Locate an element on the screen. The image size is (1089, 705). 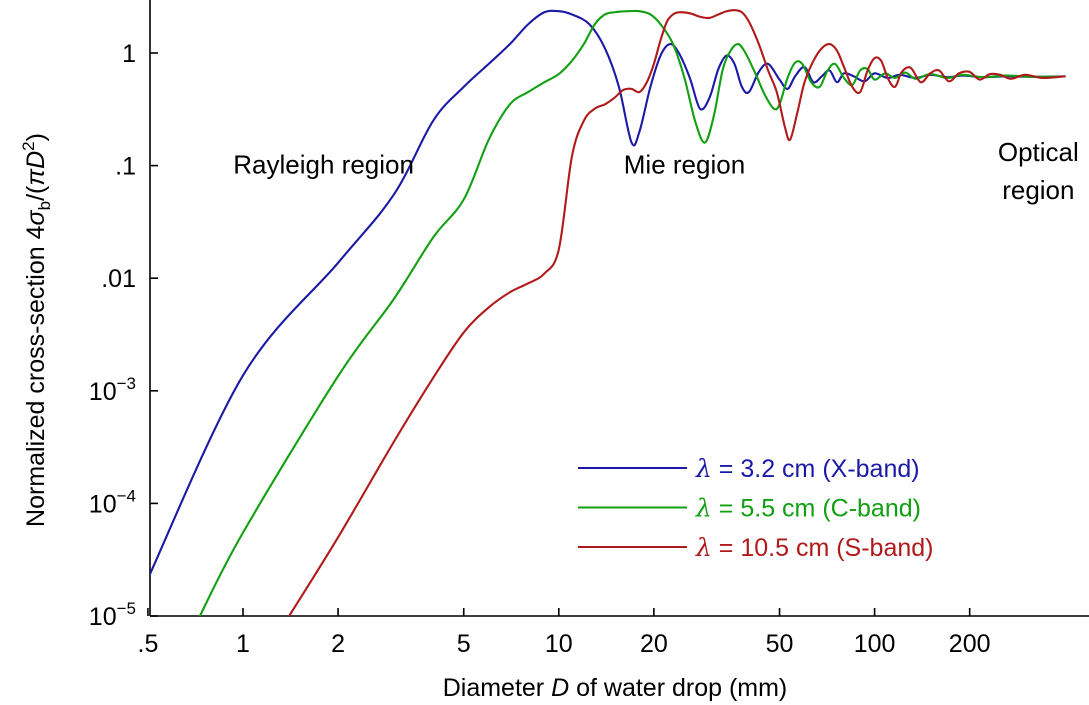
region-label-line: Rayleigh region is located at coordinates (323, 165).